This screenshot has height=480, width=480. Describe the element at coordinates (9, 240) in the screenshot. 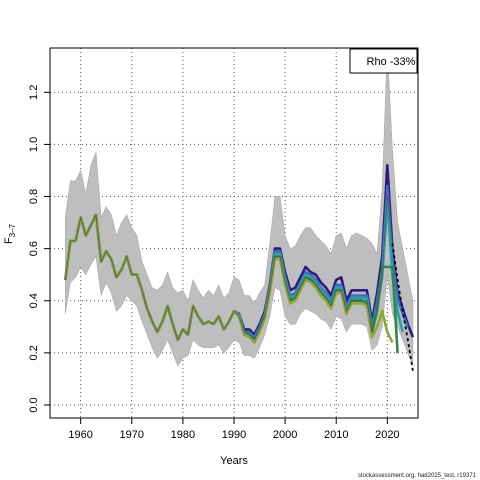

I see `y-axis-title-main: F` at that location.